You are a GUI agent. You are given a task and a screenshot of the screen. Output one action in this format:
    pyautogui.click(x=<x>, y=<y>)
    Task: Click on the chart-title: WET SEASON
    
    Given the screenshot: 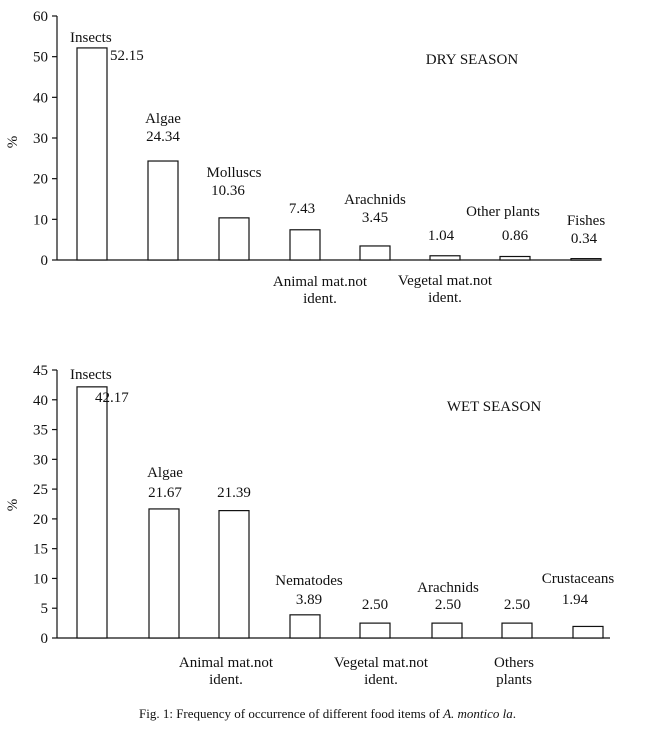 What is the action you would take?
    pyautogui.click(x=494, y=407)
    